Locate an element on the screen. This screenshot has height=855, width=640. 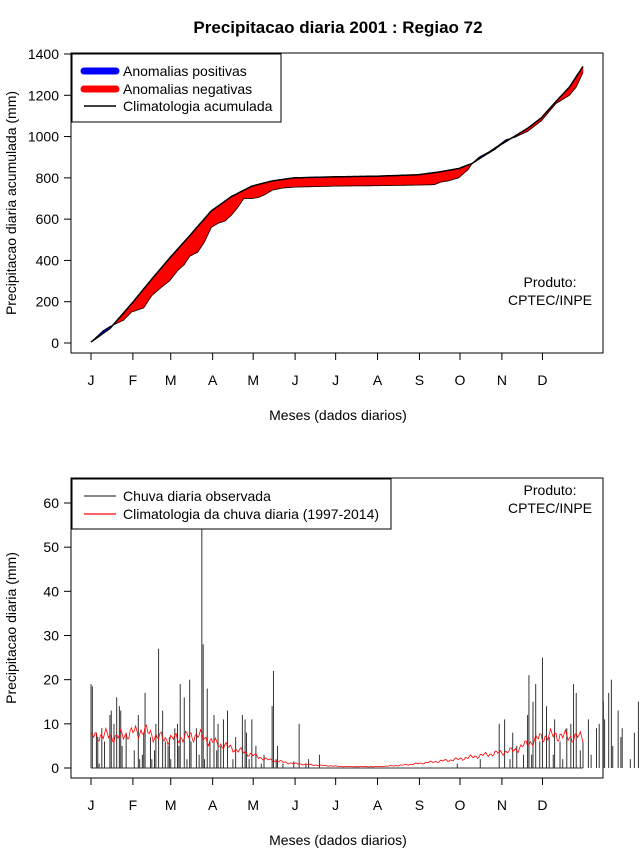
top-y-tick-label: 600 is located at coordinates (48, 219).